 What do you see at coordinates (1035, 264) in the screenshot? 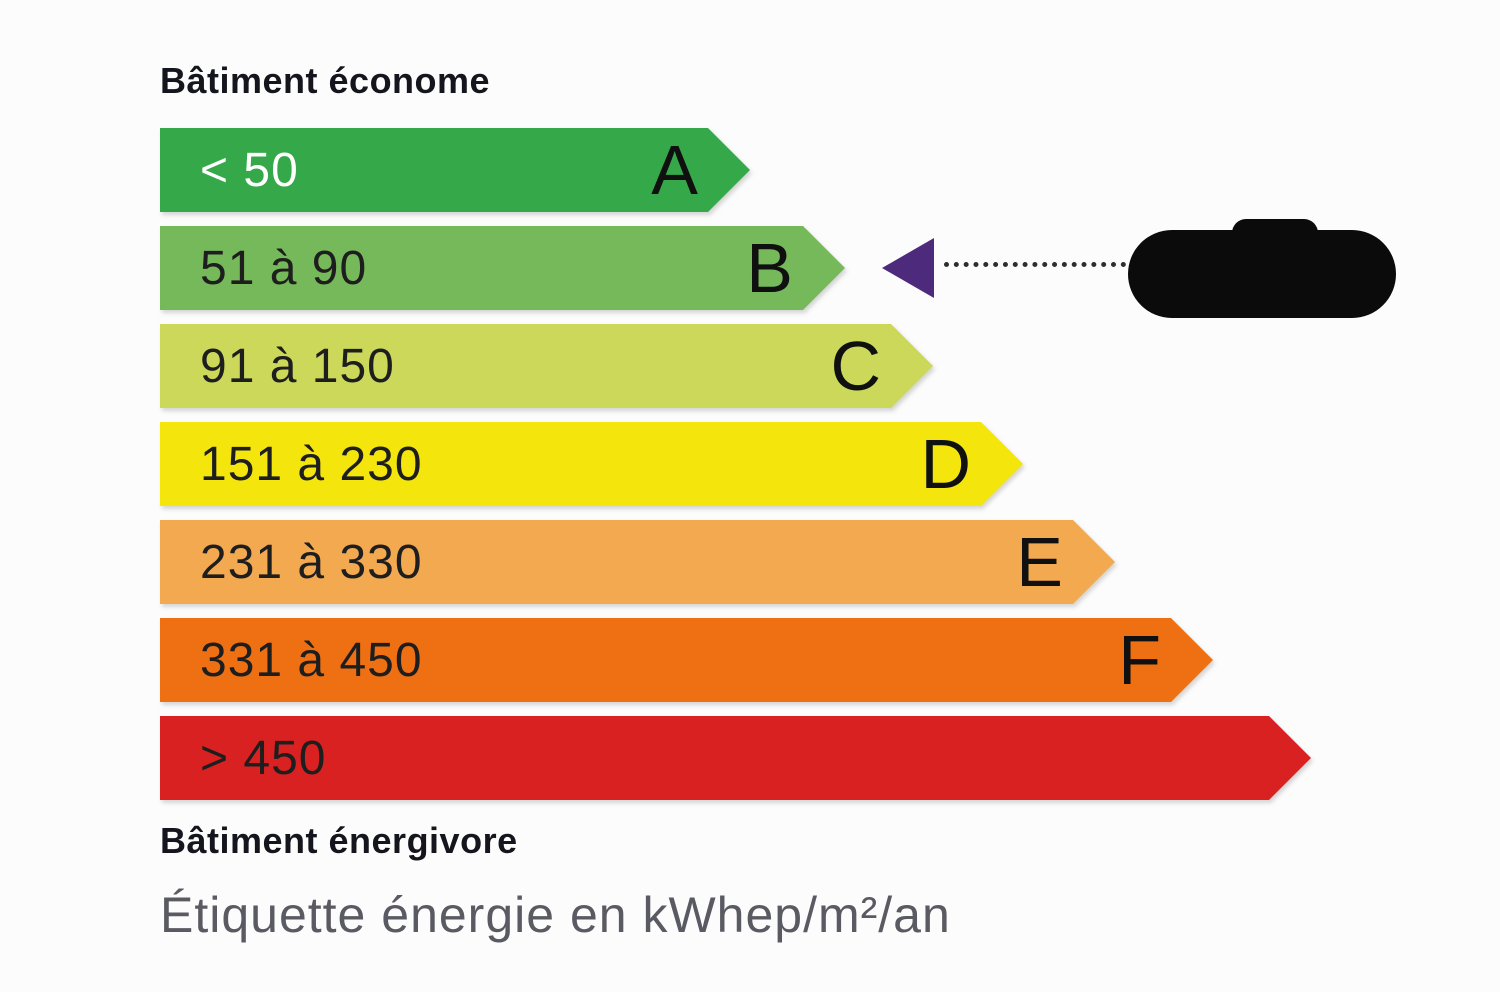
I see `dotted-connector-line` at bounding box center [1035, 264].